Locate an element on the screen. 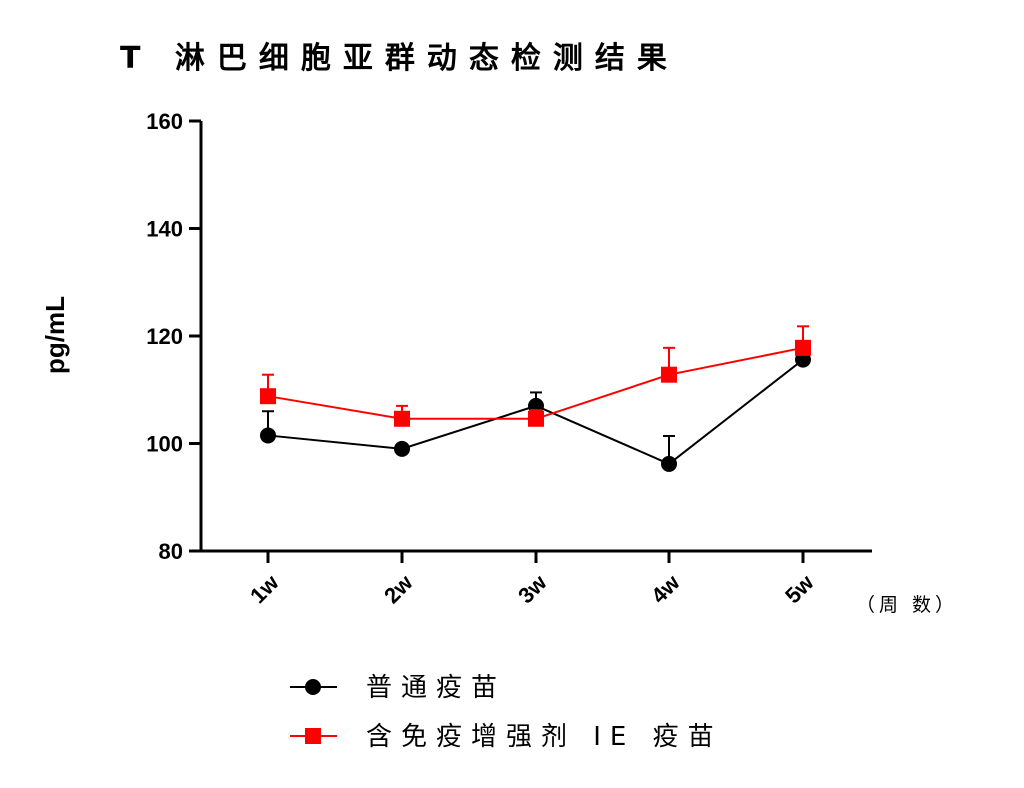 The height and width of the screenshot is (788, 1024). x-axis-unit-label: （周 数） is located at coordinates (907, 605).